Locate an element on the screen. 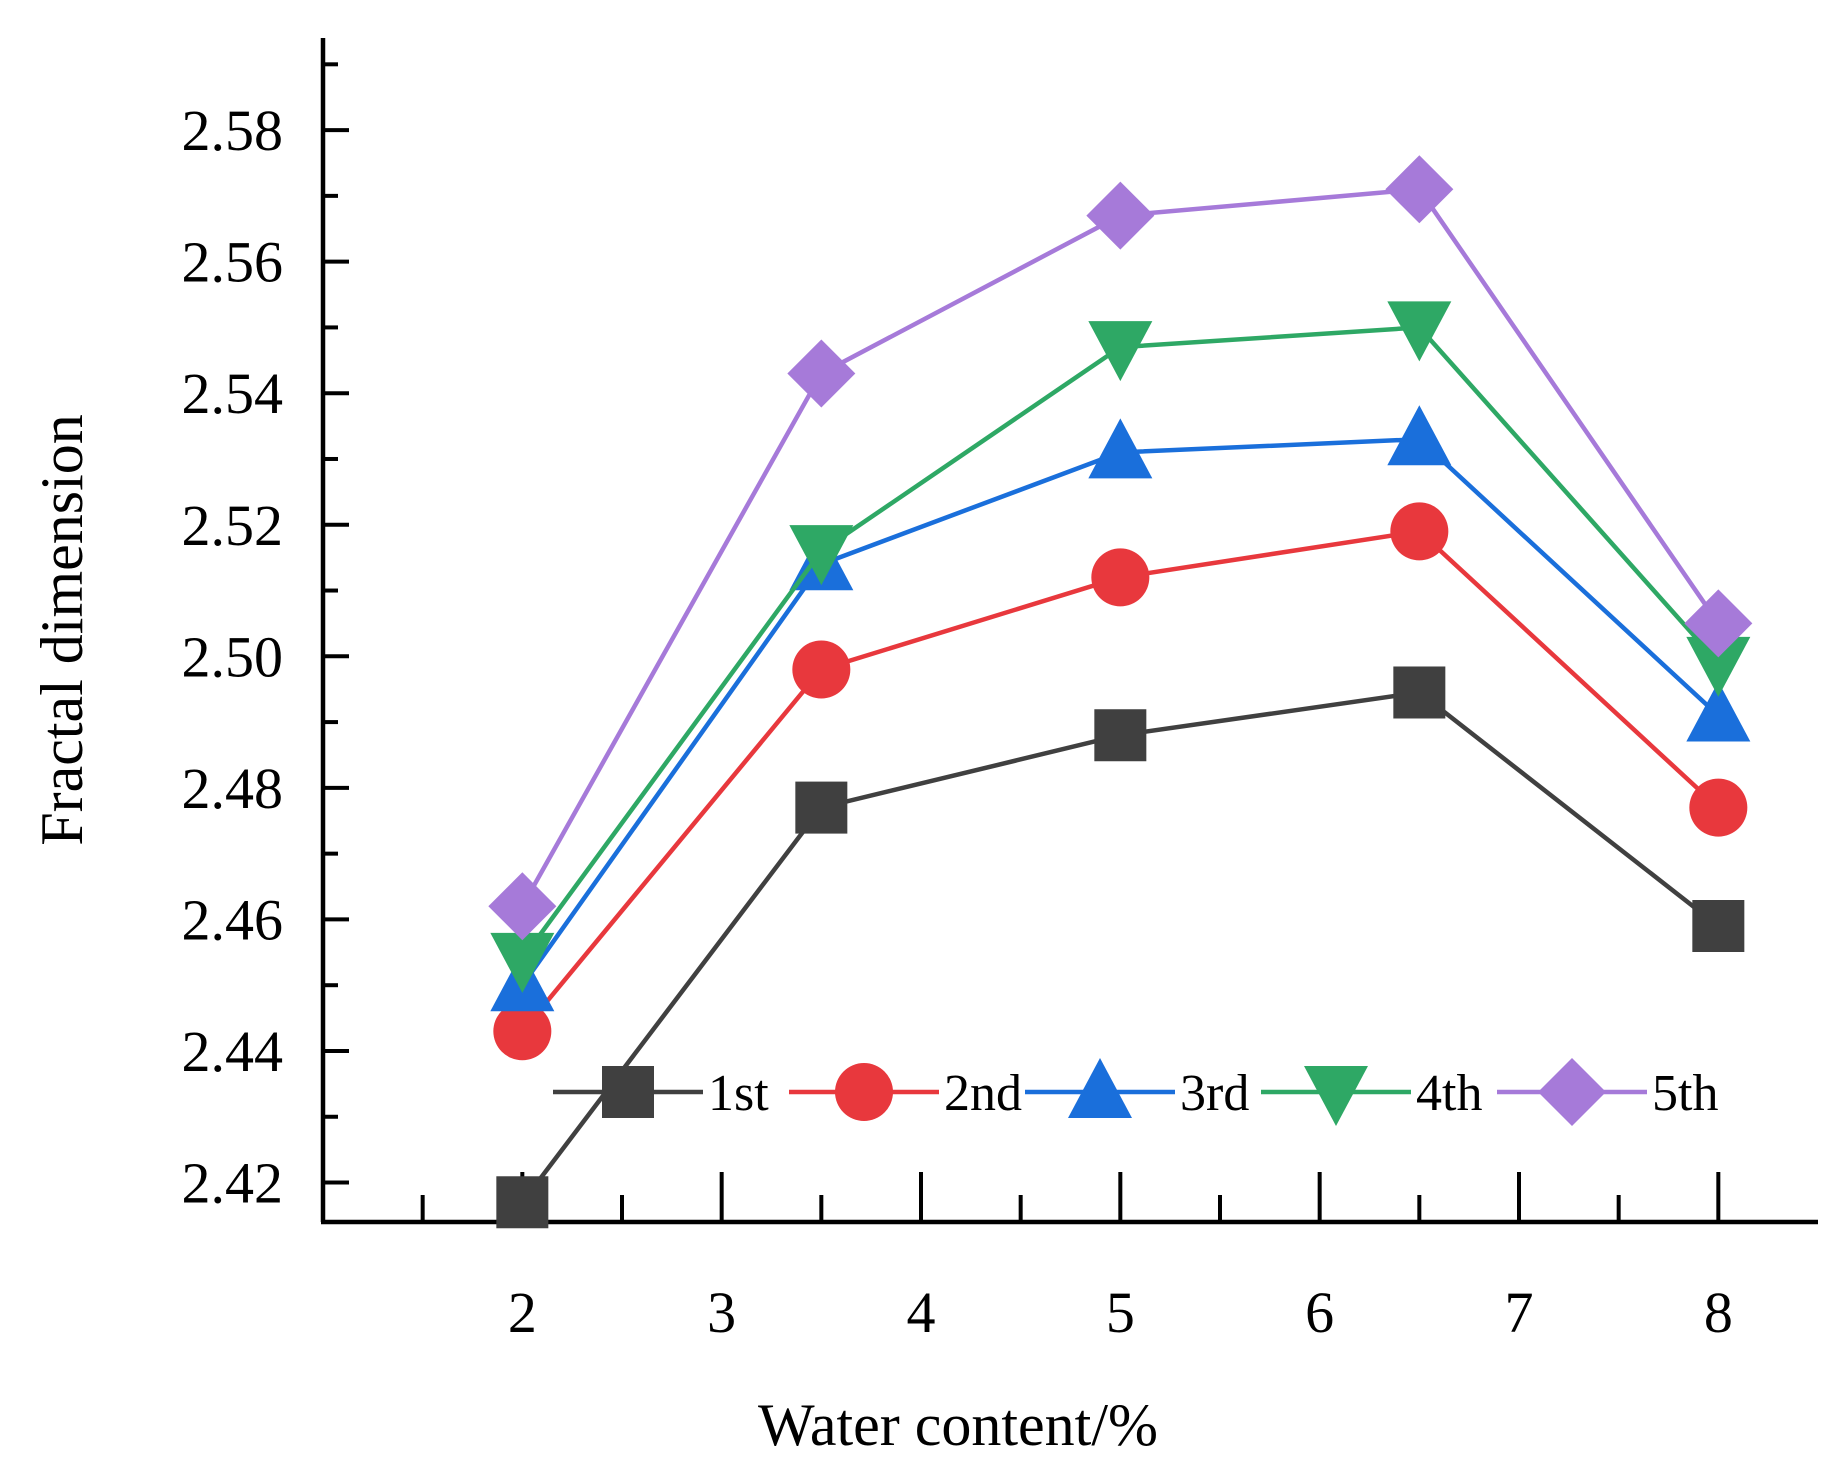 The image size is (1846, 1475). x-tick-label: 4 is located at coordinates (921, 1312).